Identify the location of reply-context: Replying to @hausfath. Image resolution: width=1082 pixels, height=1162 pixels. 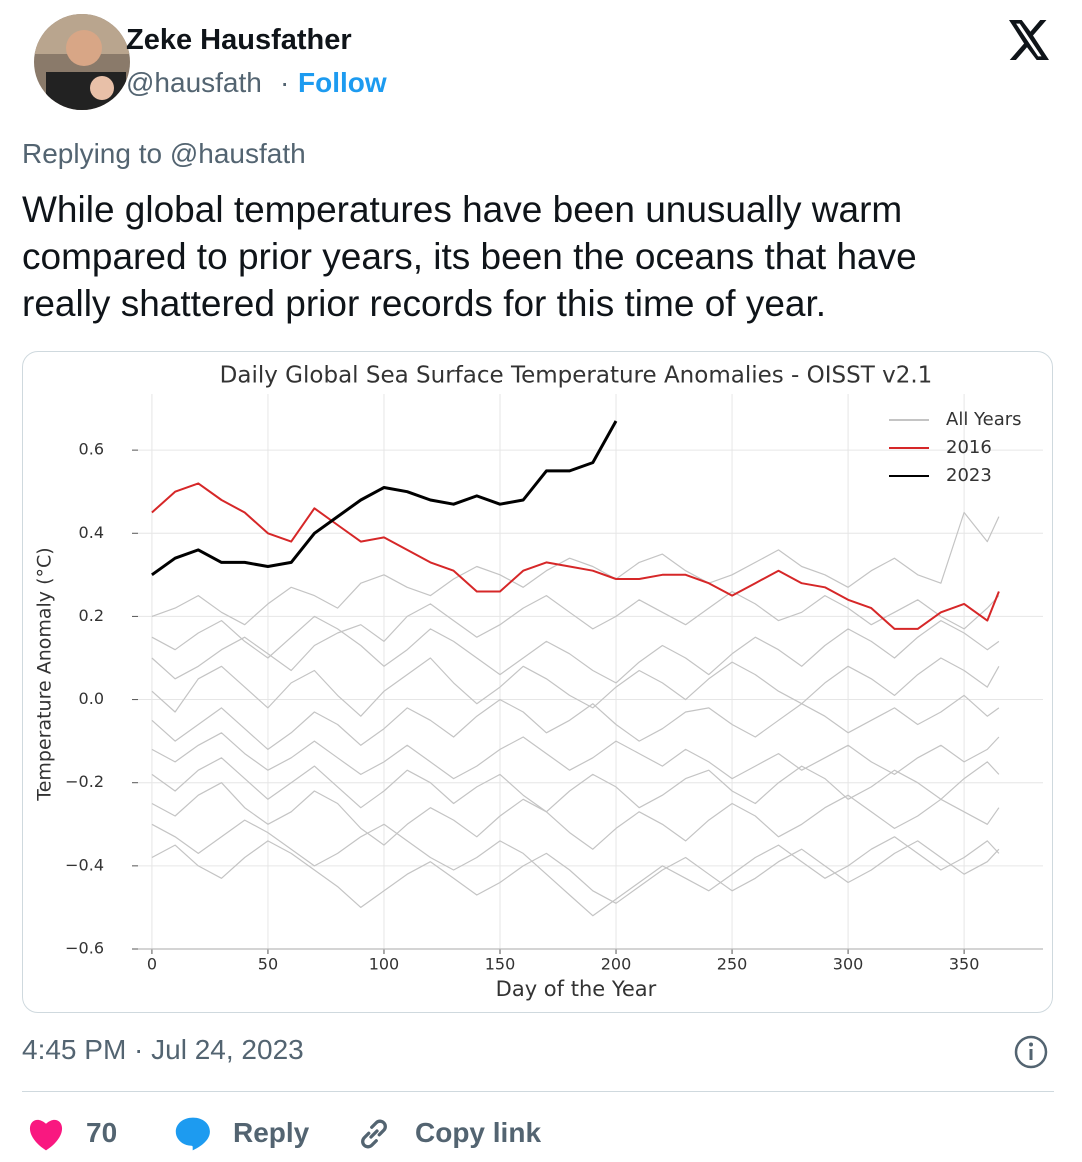
(164, 153).